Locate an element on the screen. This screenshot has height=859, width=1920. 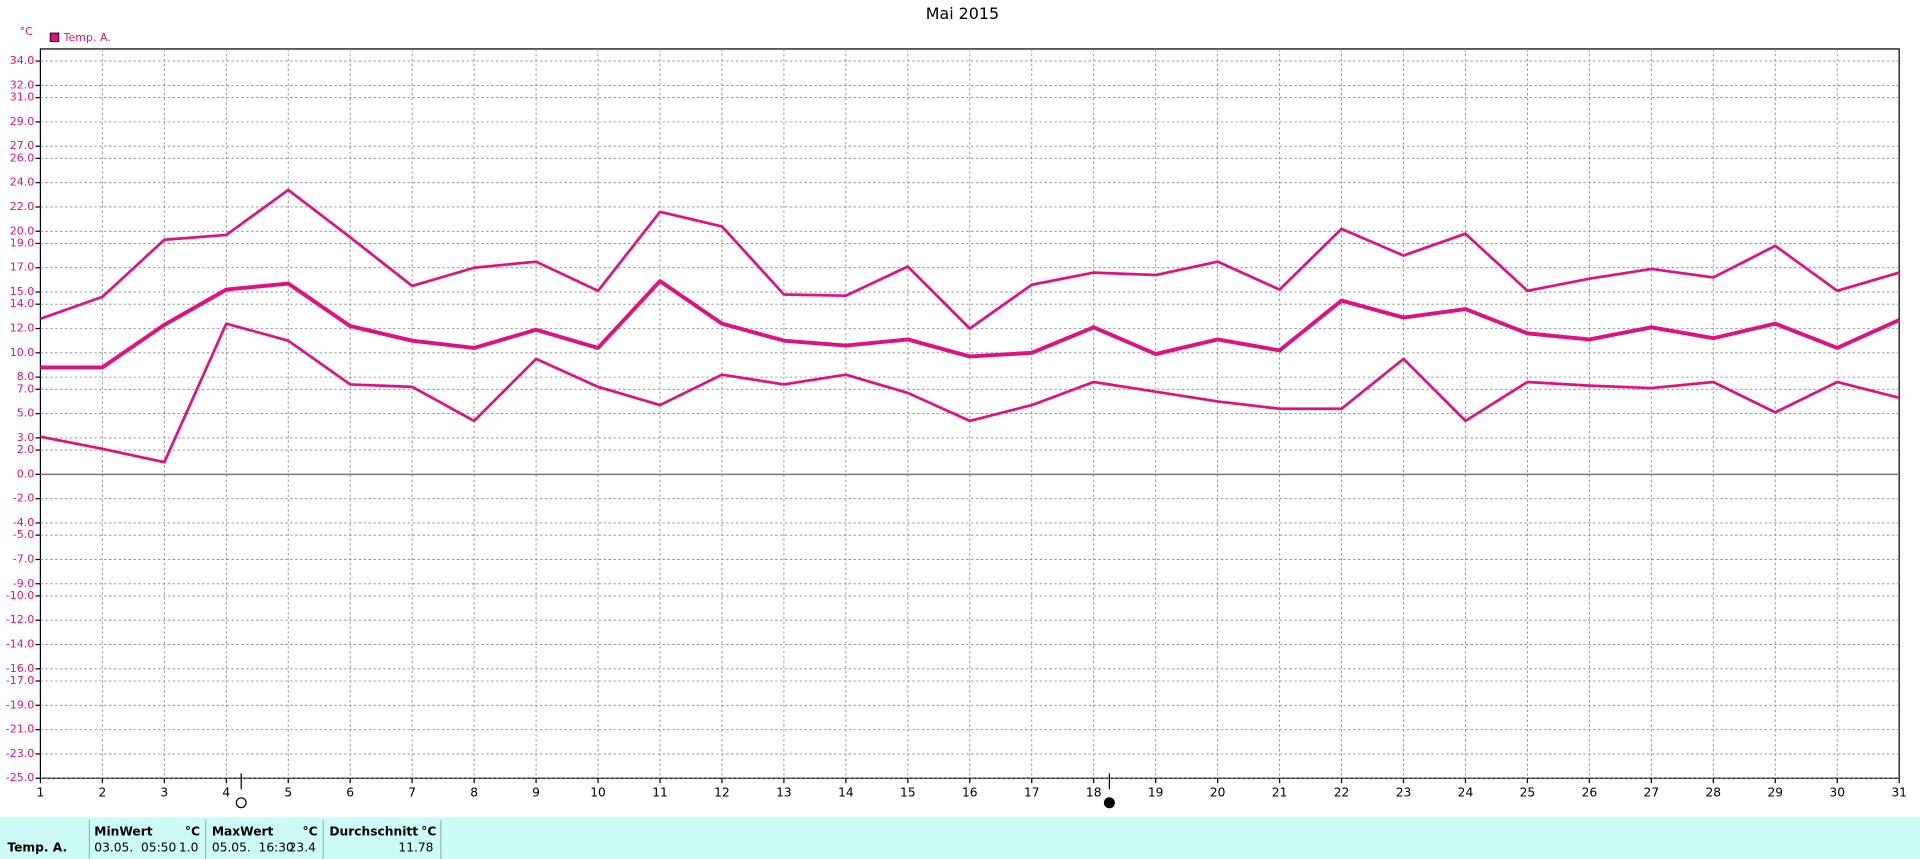
y-tick-label: 27.0 is located at coordinates (22, 145).